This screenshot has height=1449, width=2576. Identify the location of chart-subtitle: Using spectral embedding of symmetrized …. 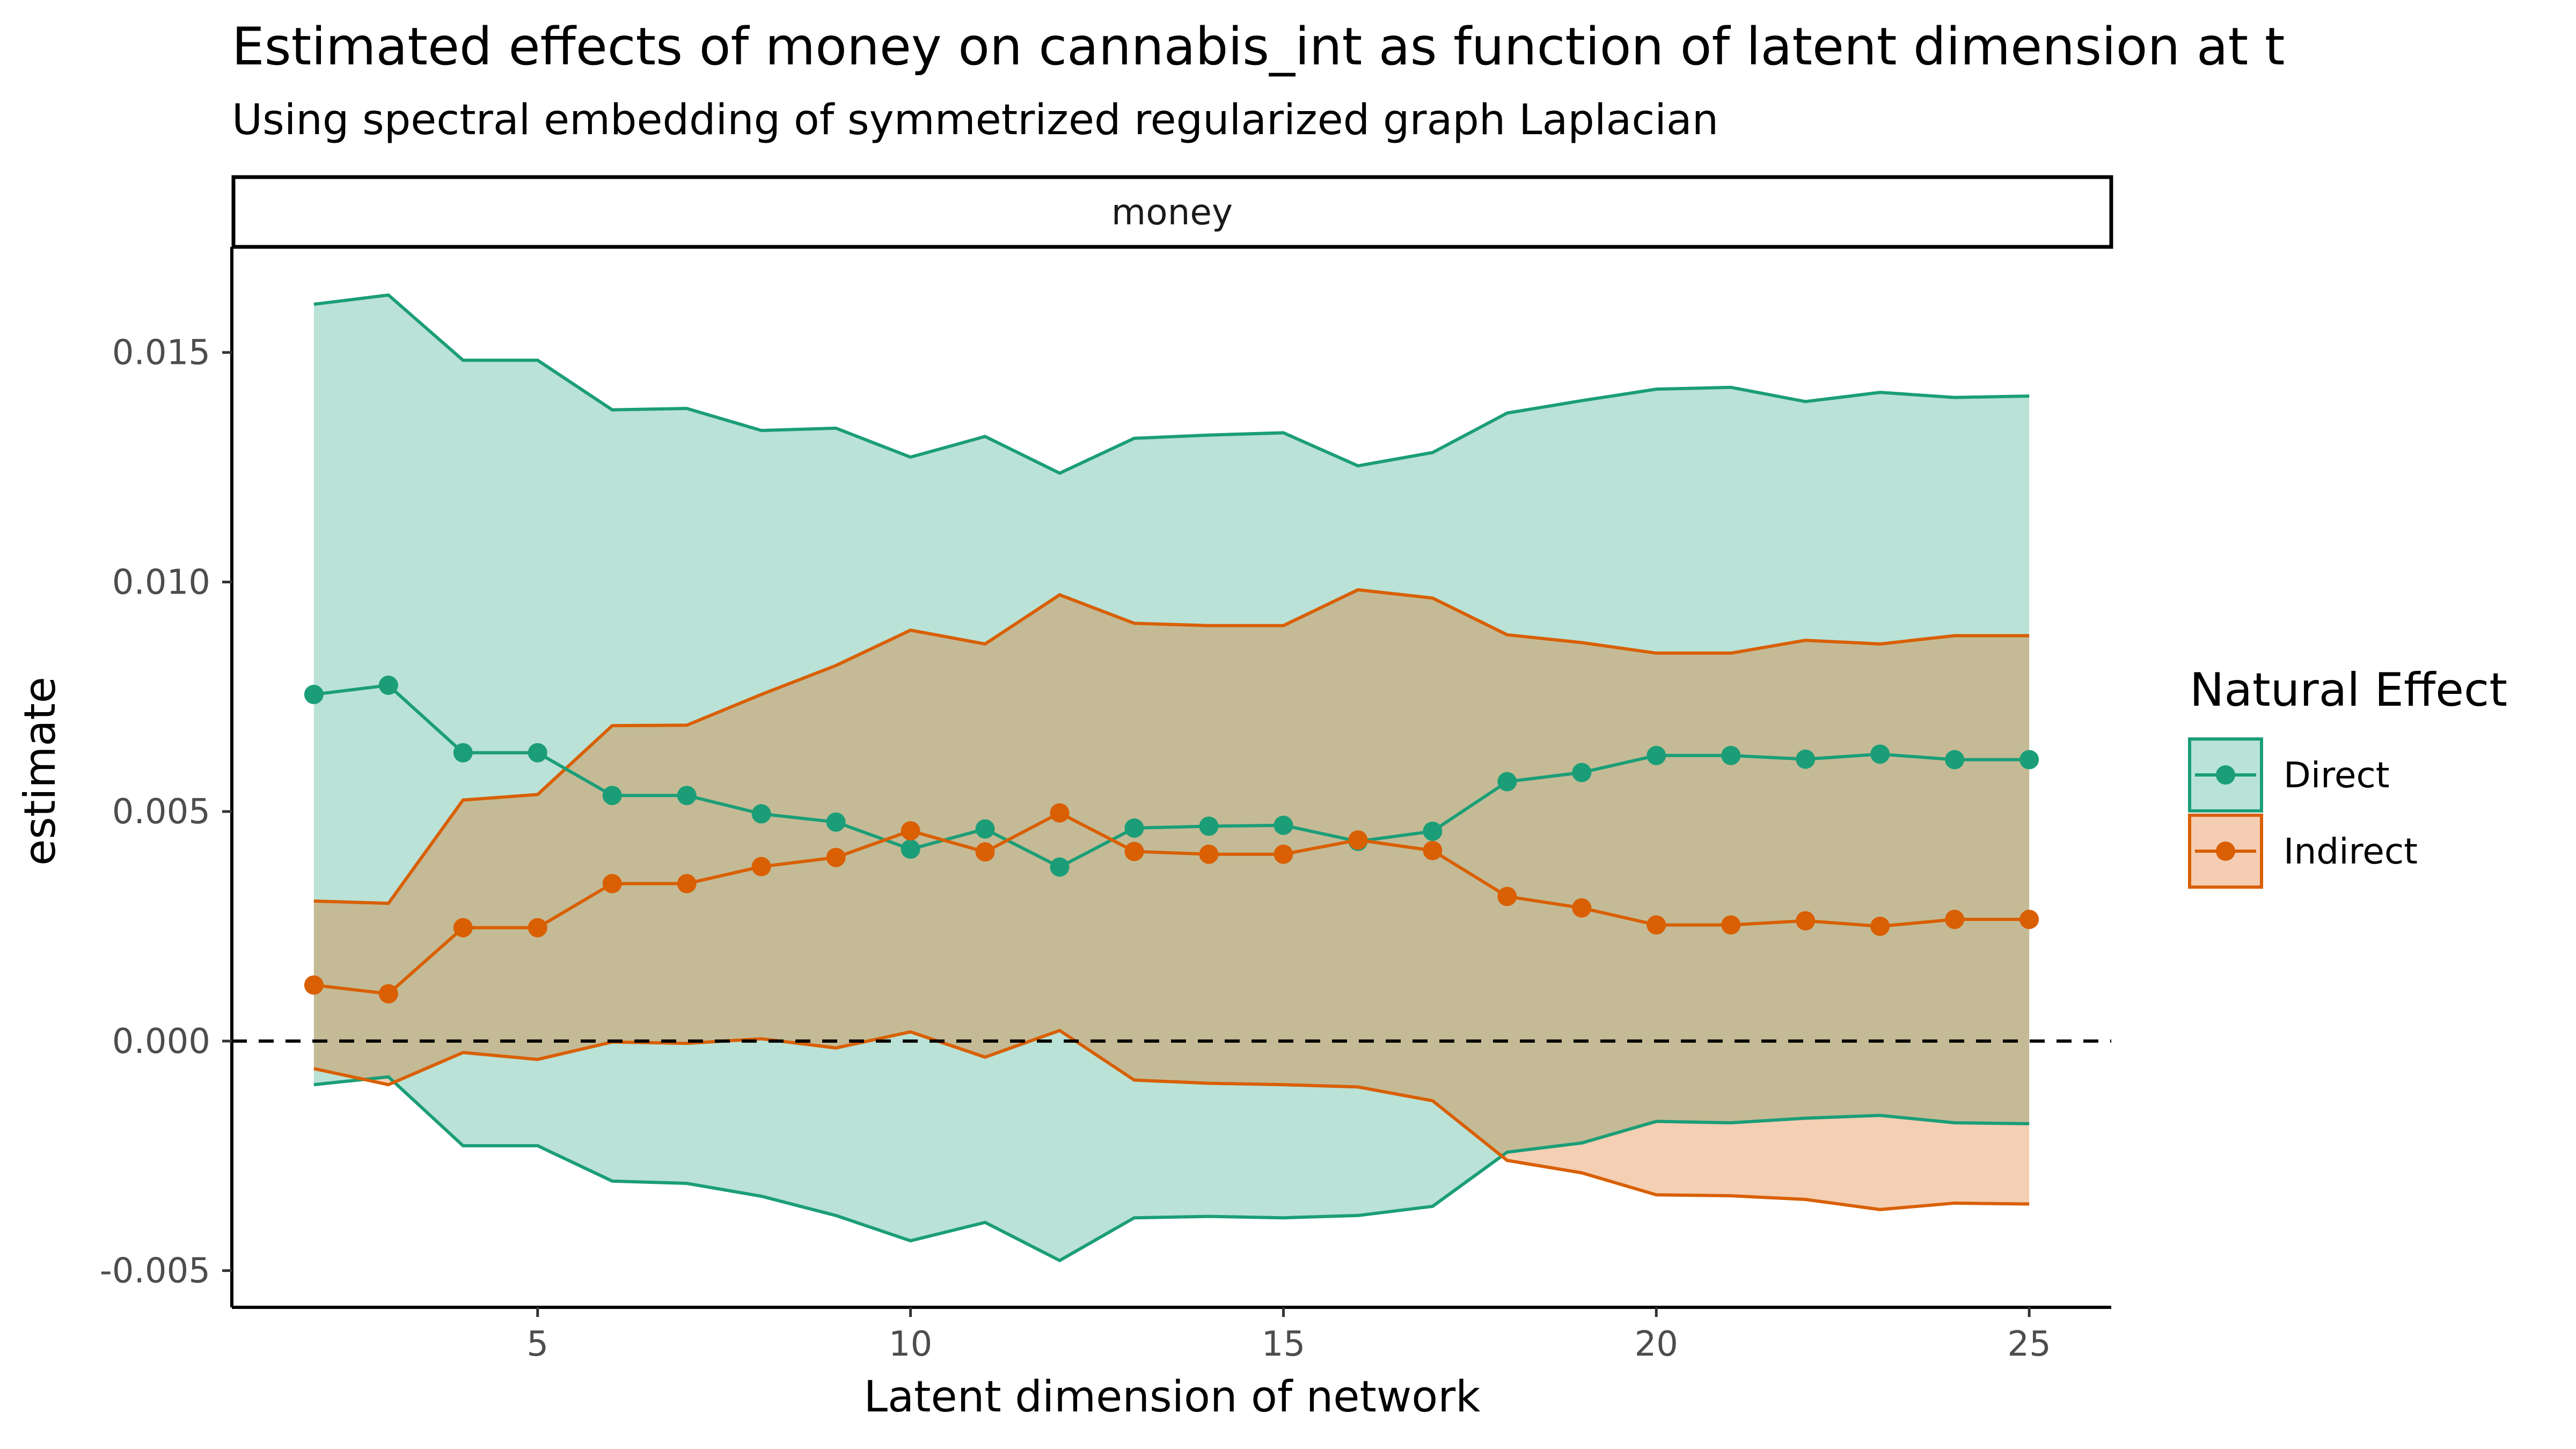
(975, 120).